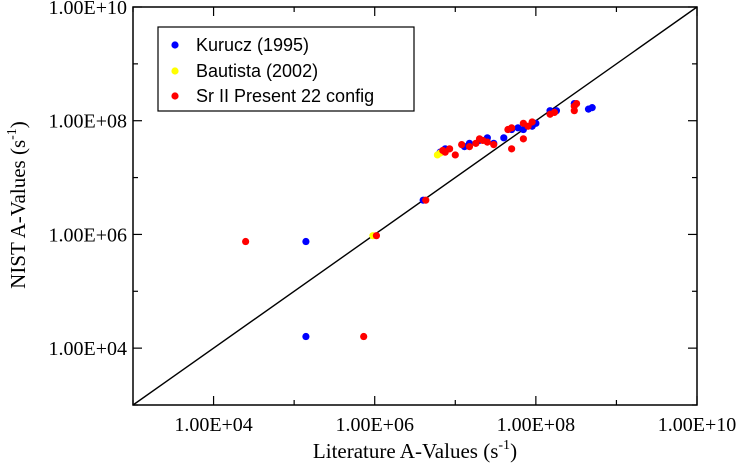 Image resolution: width=747 pixels, height=465 pixels. What do you see at coordinates (257, 71) in the screenshot?
I see `legend-label-bautista: Bautista (2002)` at bounding box center [257, 71].